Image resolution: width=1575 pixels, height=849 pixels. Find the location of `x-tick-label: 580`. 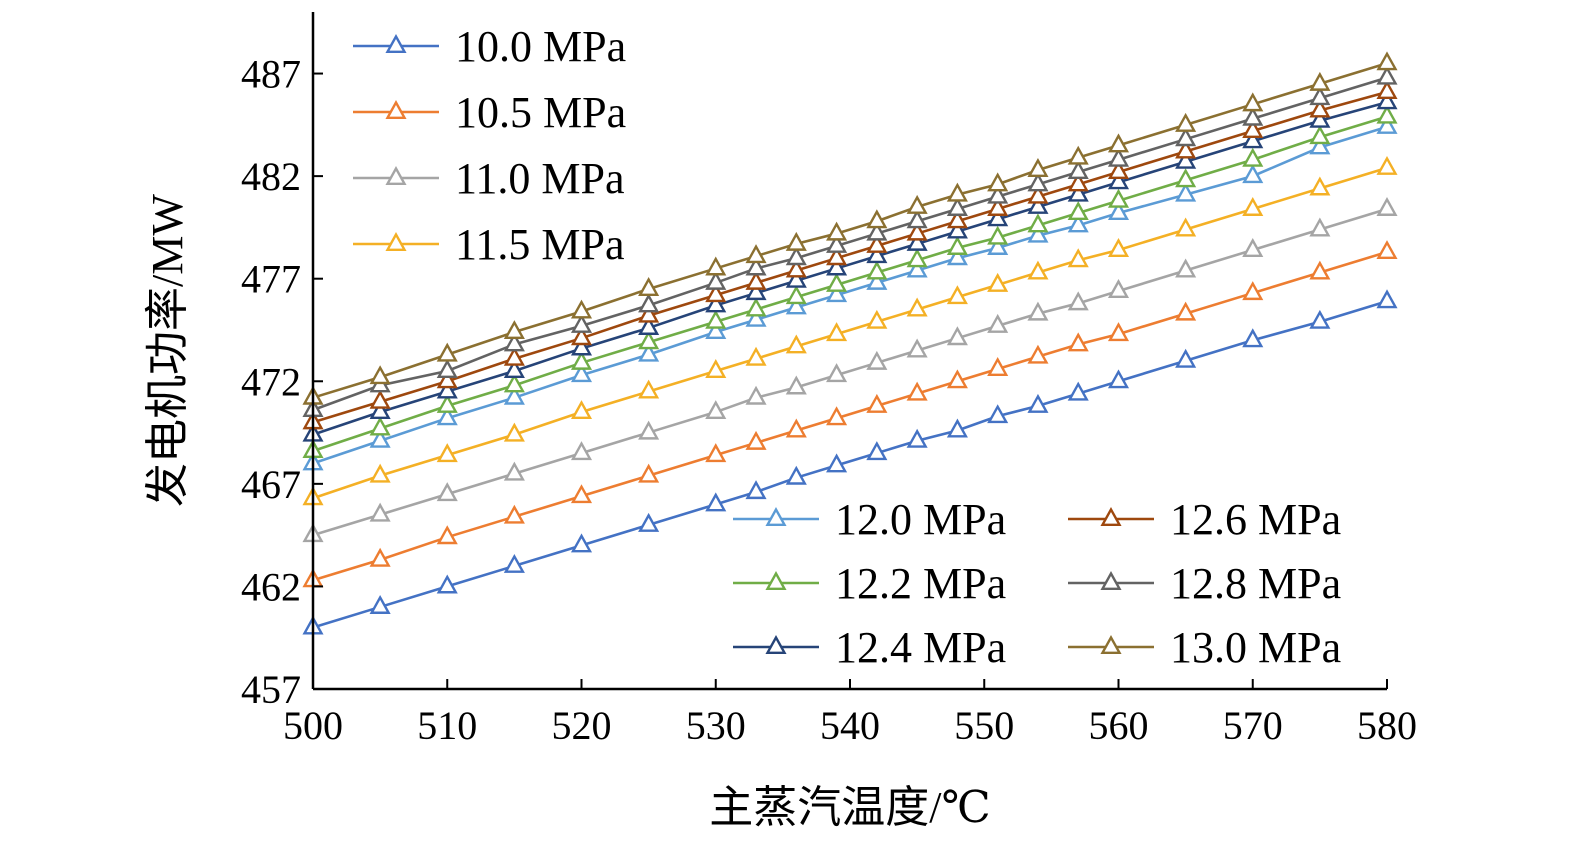

x-tick-label: 580 is located at coordinates (1387, 725).